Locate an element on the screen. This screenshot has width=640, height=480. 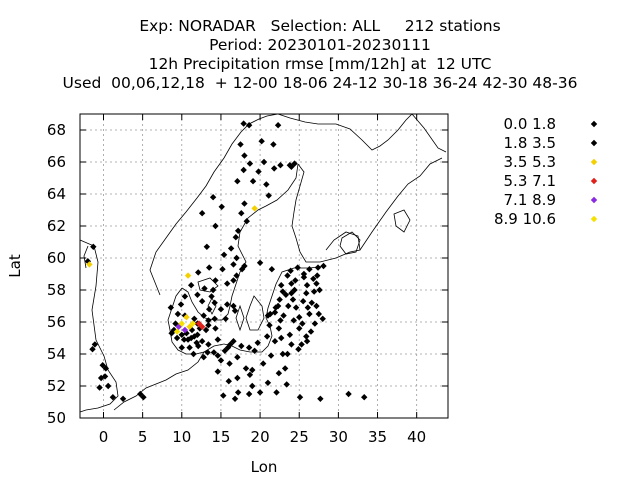
x-tick-label: 25 is located at coordinates (299, 437).